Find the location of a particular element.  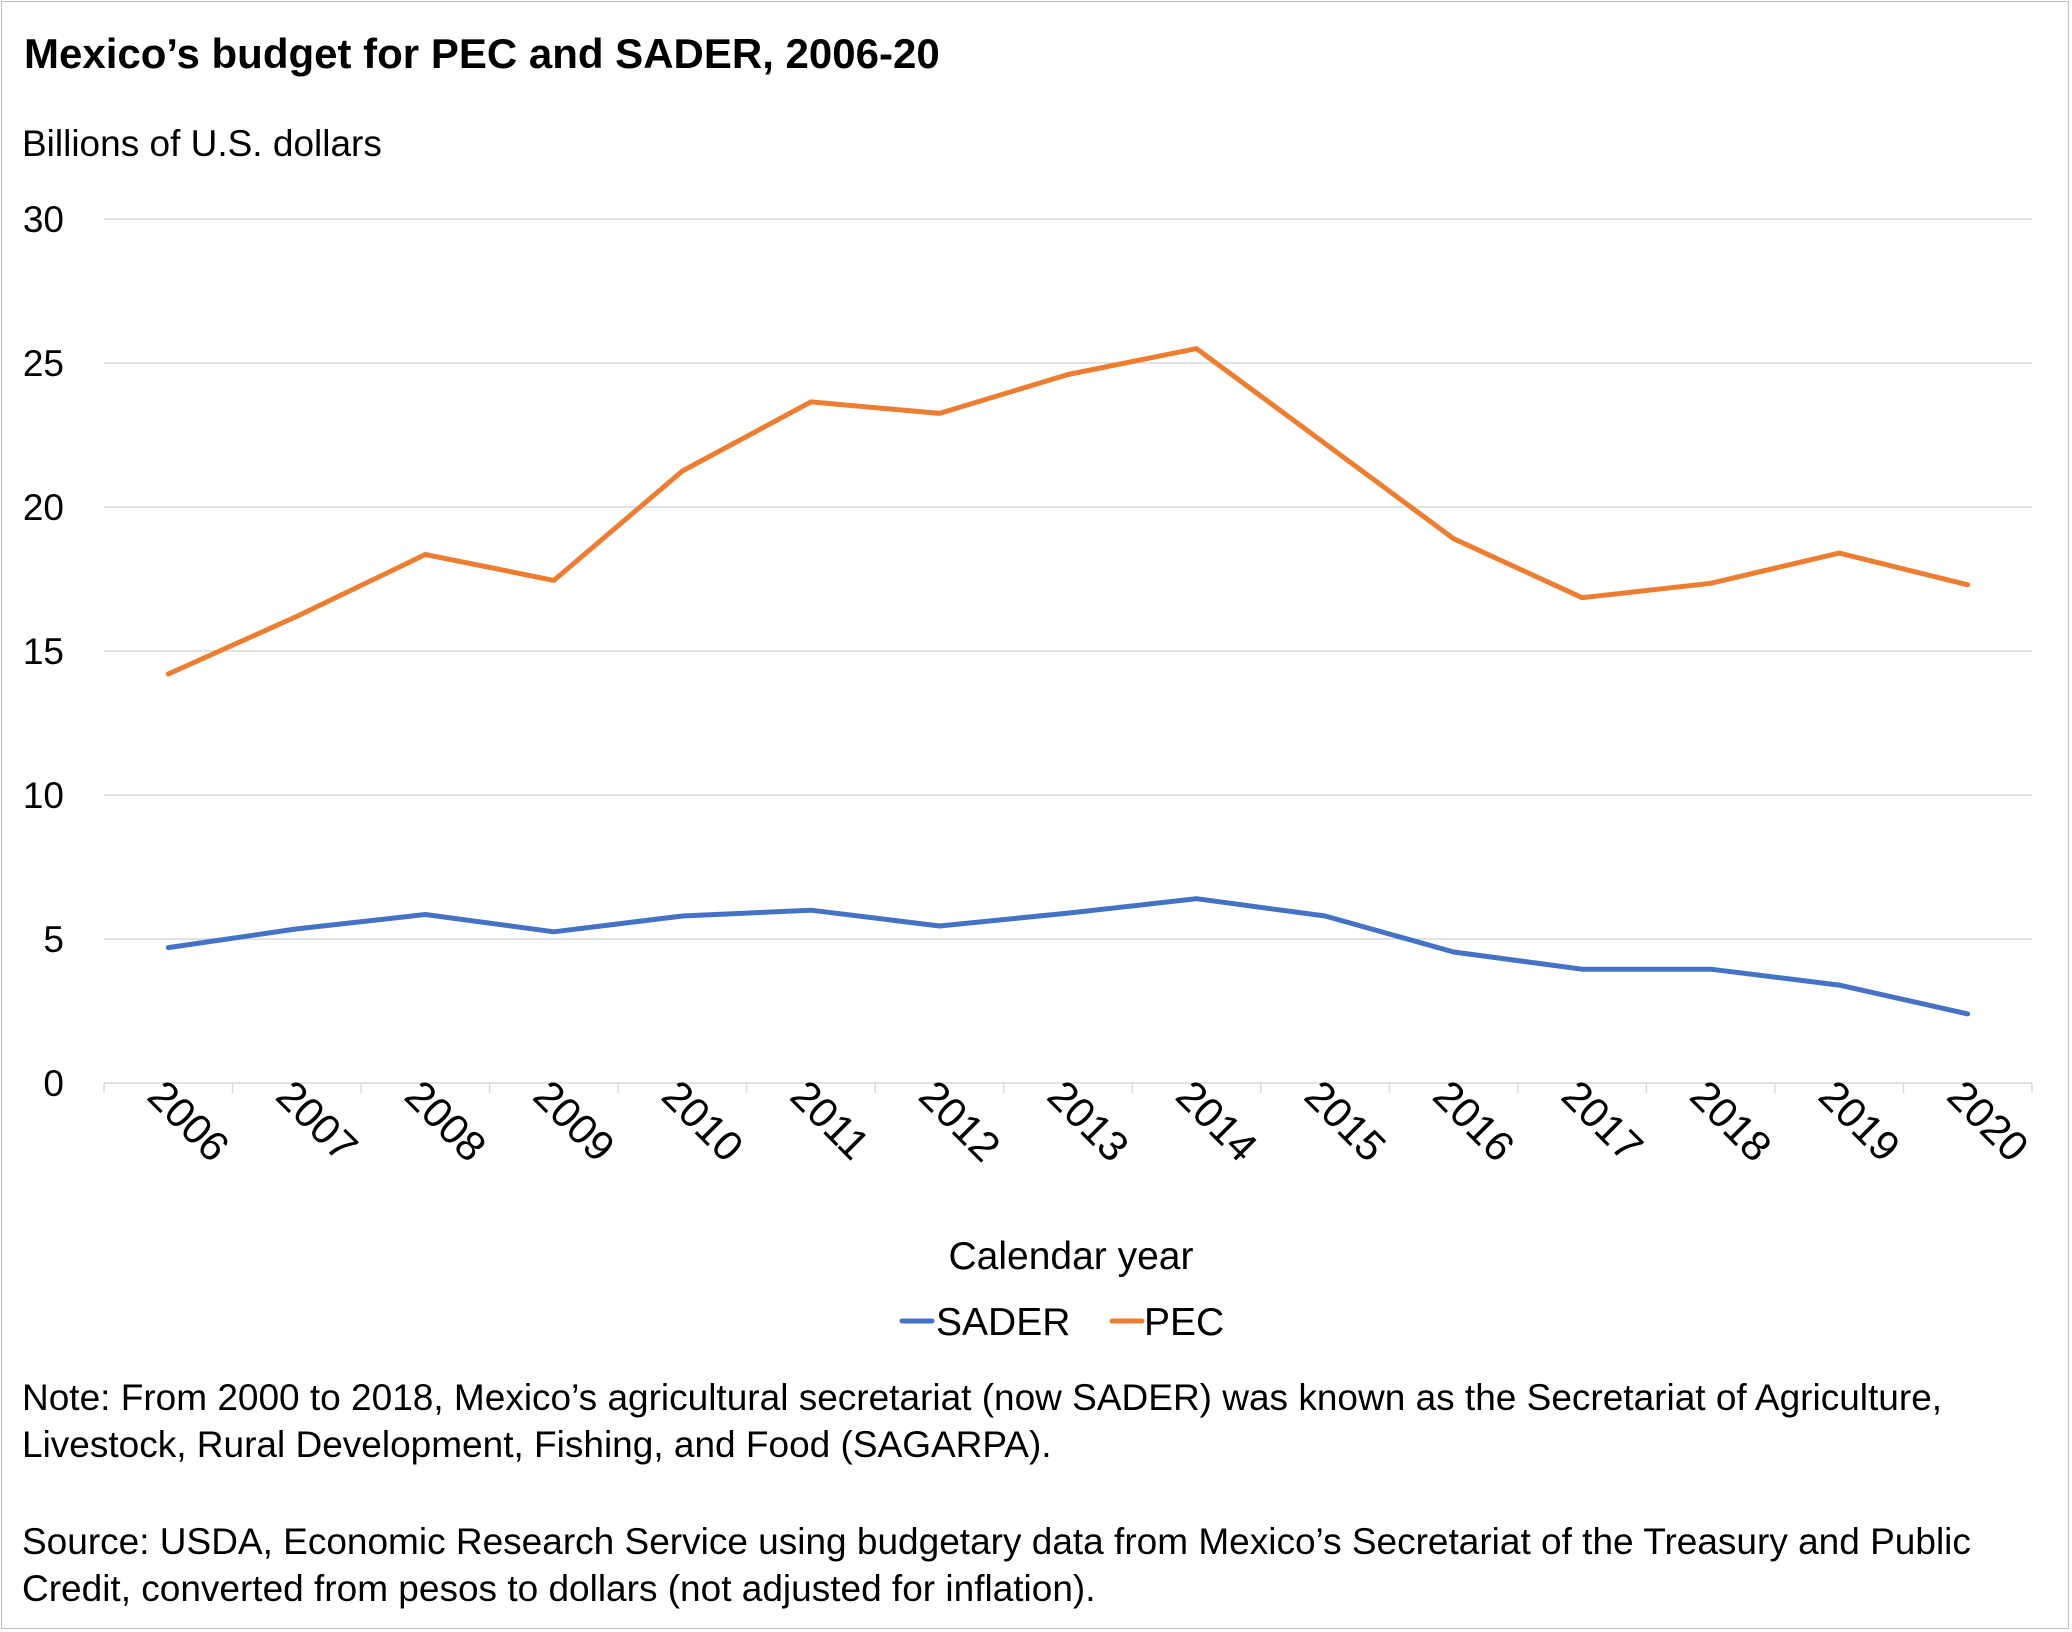

legend-label-pec: PEC is located at coordinates (1184, 1322).